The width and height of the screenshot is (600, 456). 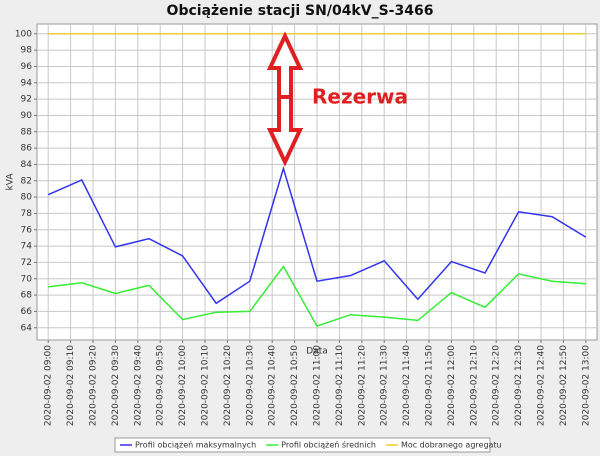 I want to click on x-tick-label: 2020-09-02 10:10, so click(x=206, y=385).